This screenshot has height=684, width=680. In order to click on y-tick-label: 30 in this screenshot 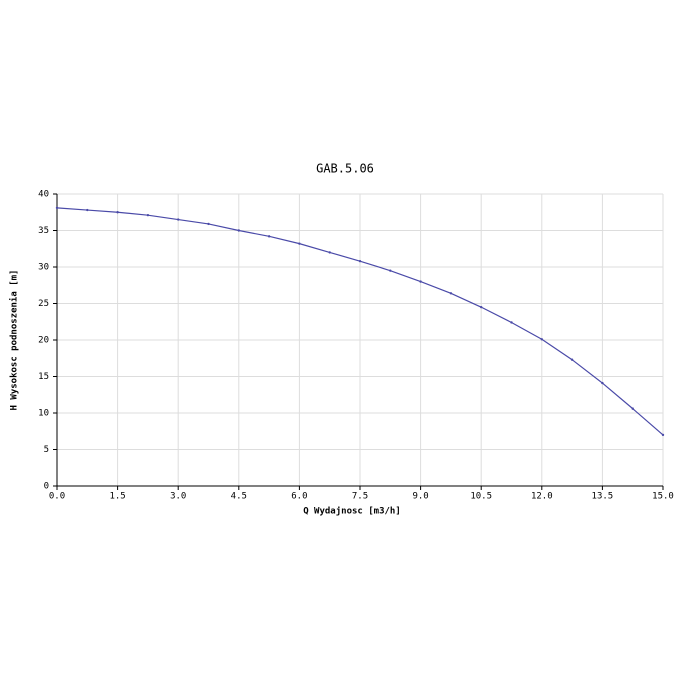, I will do `click(43, 268)`.